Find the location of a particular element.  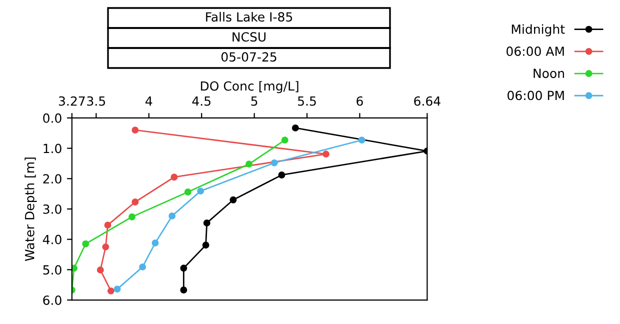

legend-label: 06:00 AM is located at coordinates (535, 51).